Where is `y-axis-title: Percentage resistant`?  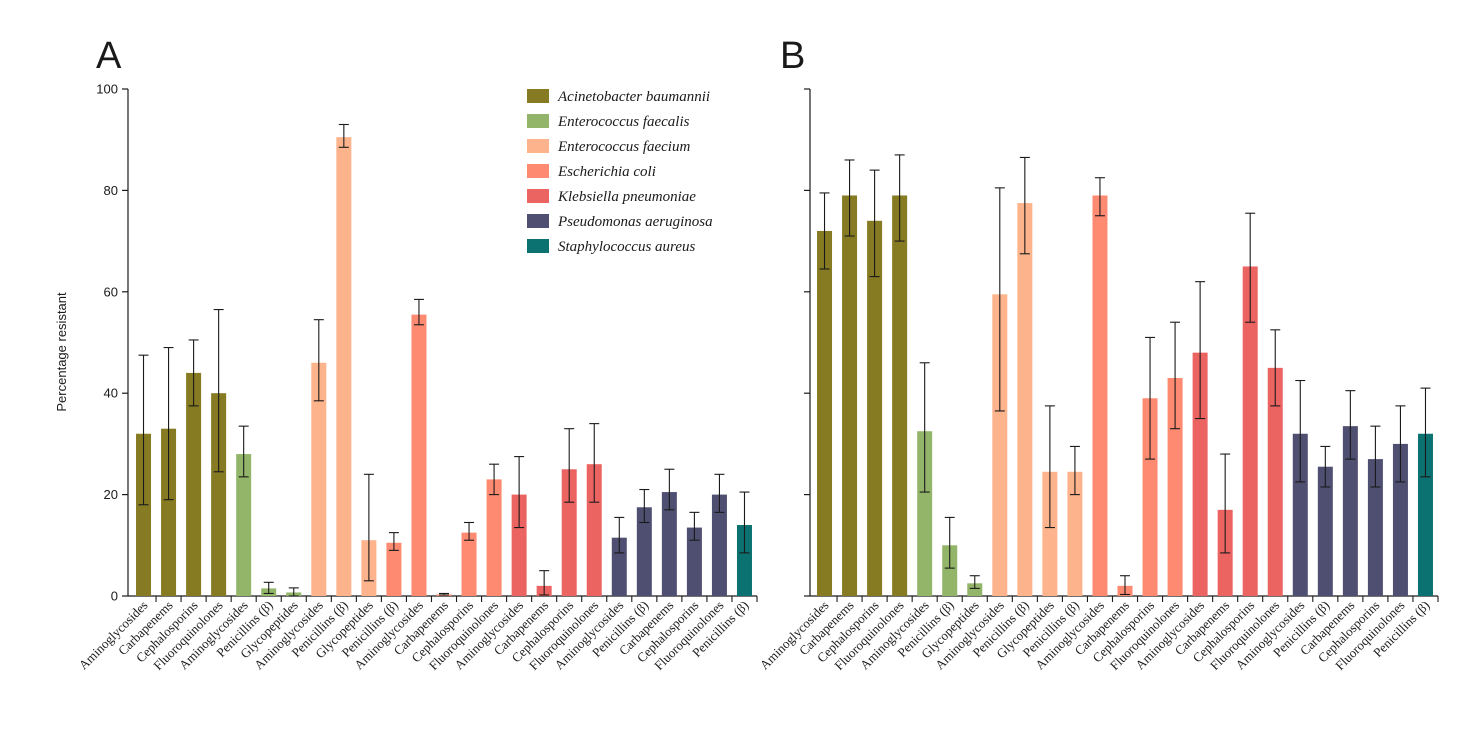
y-axis-title: Percentage resistant is located at coordinates (61, 352).